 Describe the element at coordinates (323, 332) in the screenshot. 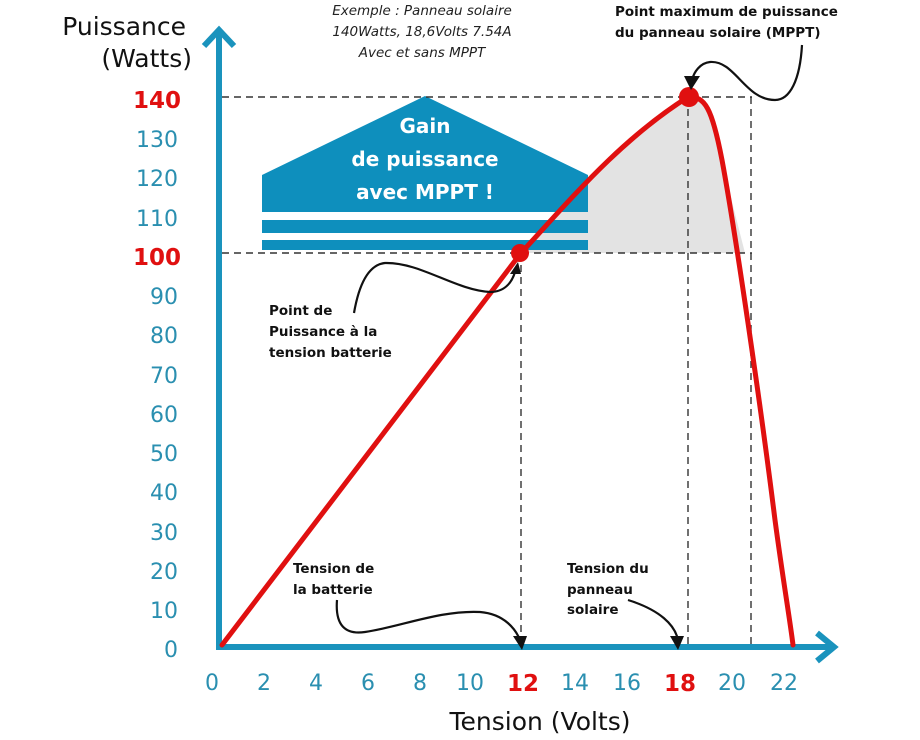

I see `annotation-line: Puissance à la` at that location.